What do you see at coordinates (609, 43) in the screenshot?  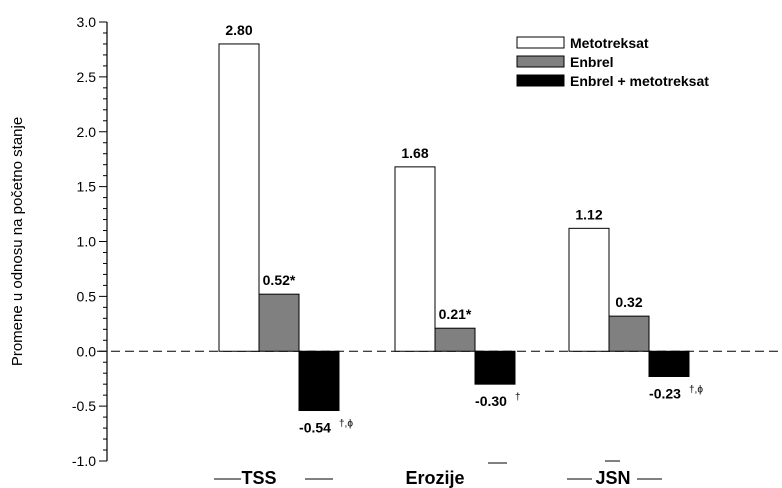 I see `legend-label: Metotreksat` at bounding box center [609, 43].